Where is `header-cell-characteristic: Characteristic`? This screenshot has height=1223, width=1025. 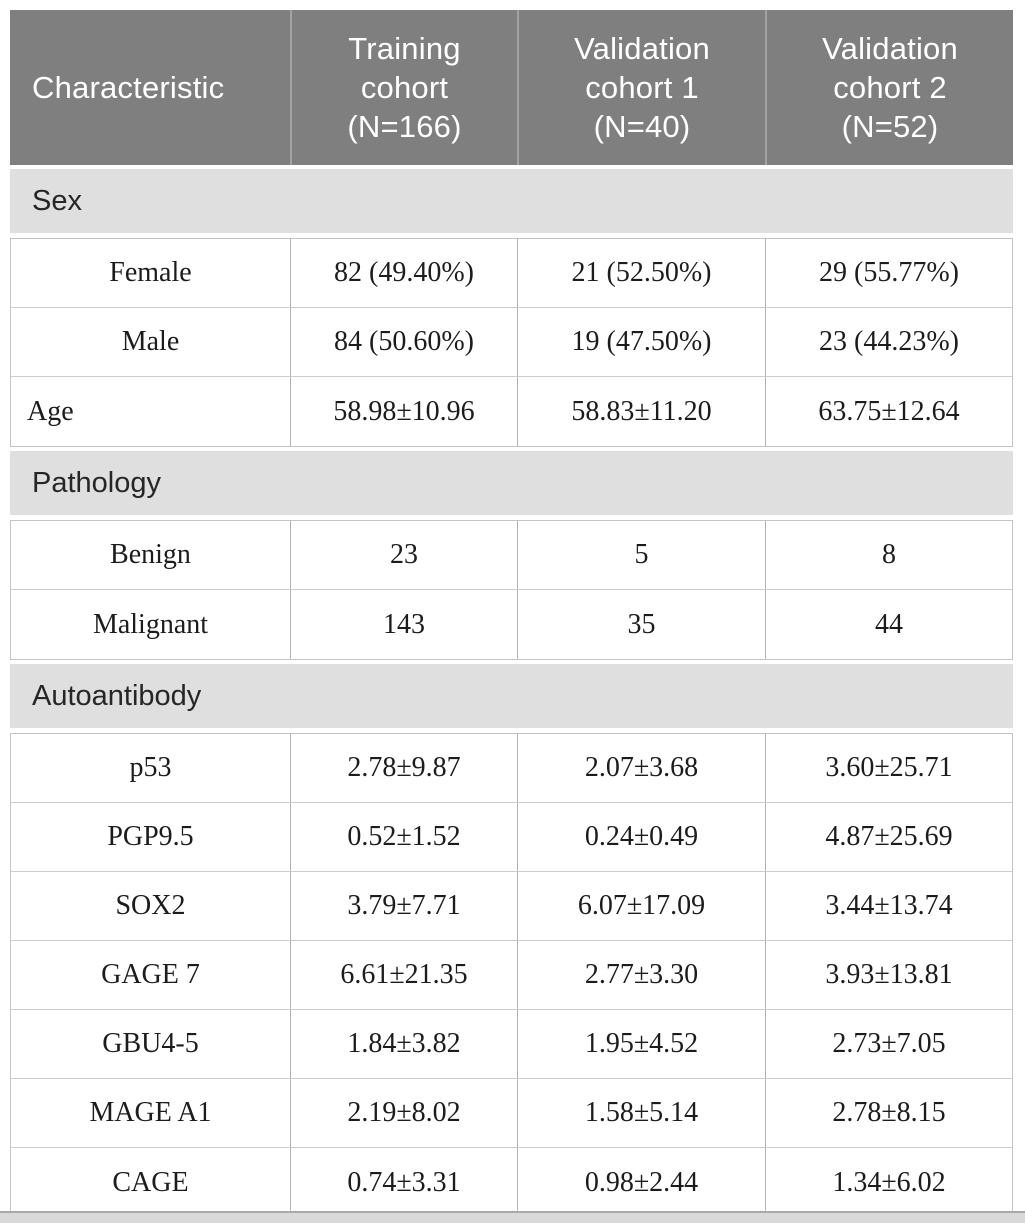
header-cell-characteristic: Characteristic is located at coordinates (150, 87).